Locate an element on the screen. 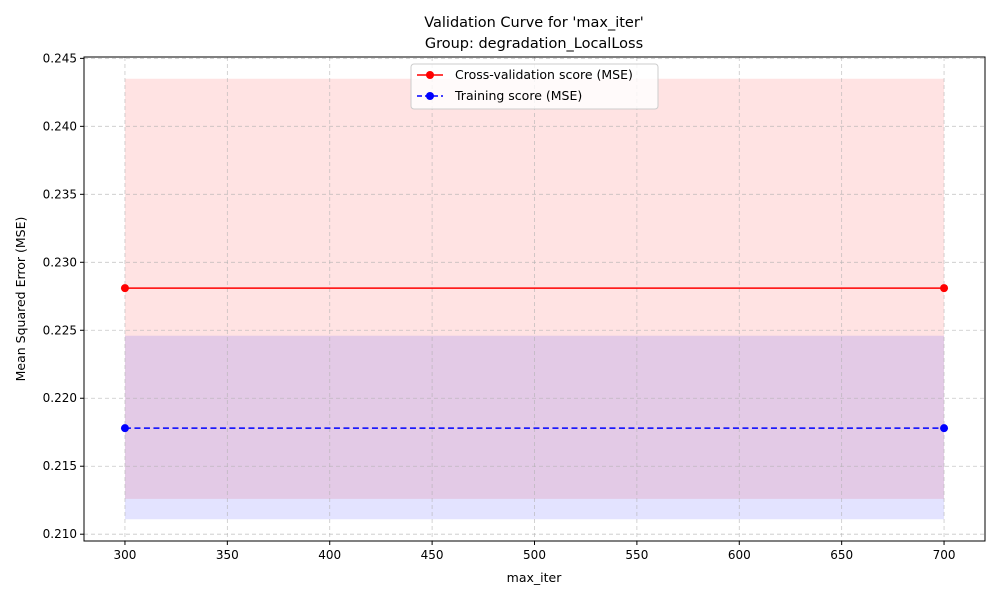 The height and width of the screenshot is (600, 1000). y-tick-label: 0.230 is located at coordinates (60, 262).